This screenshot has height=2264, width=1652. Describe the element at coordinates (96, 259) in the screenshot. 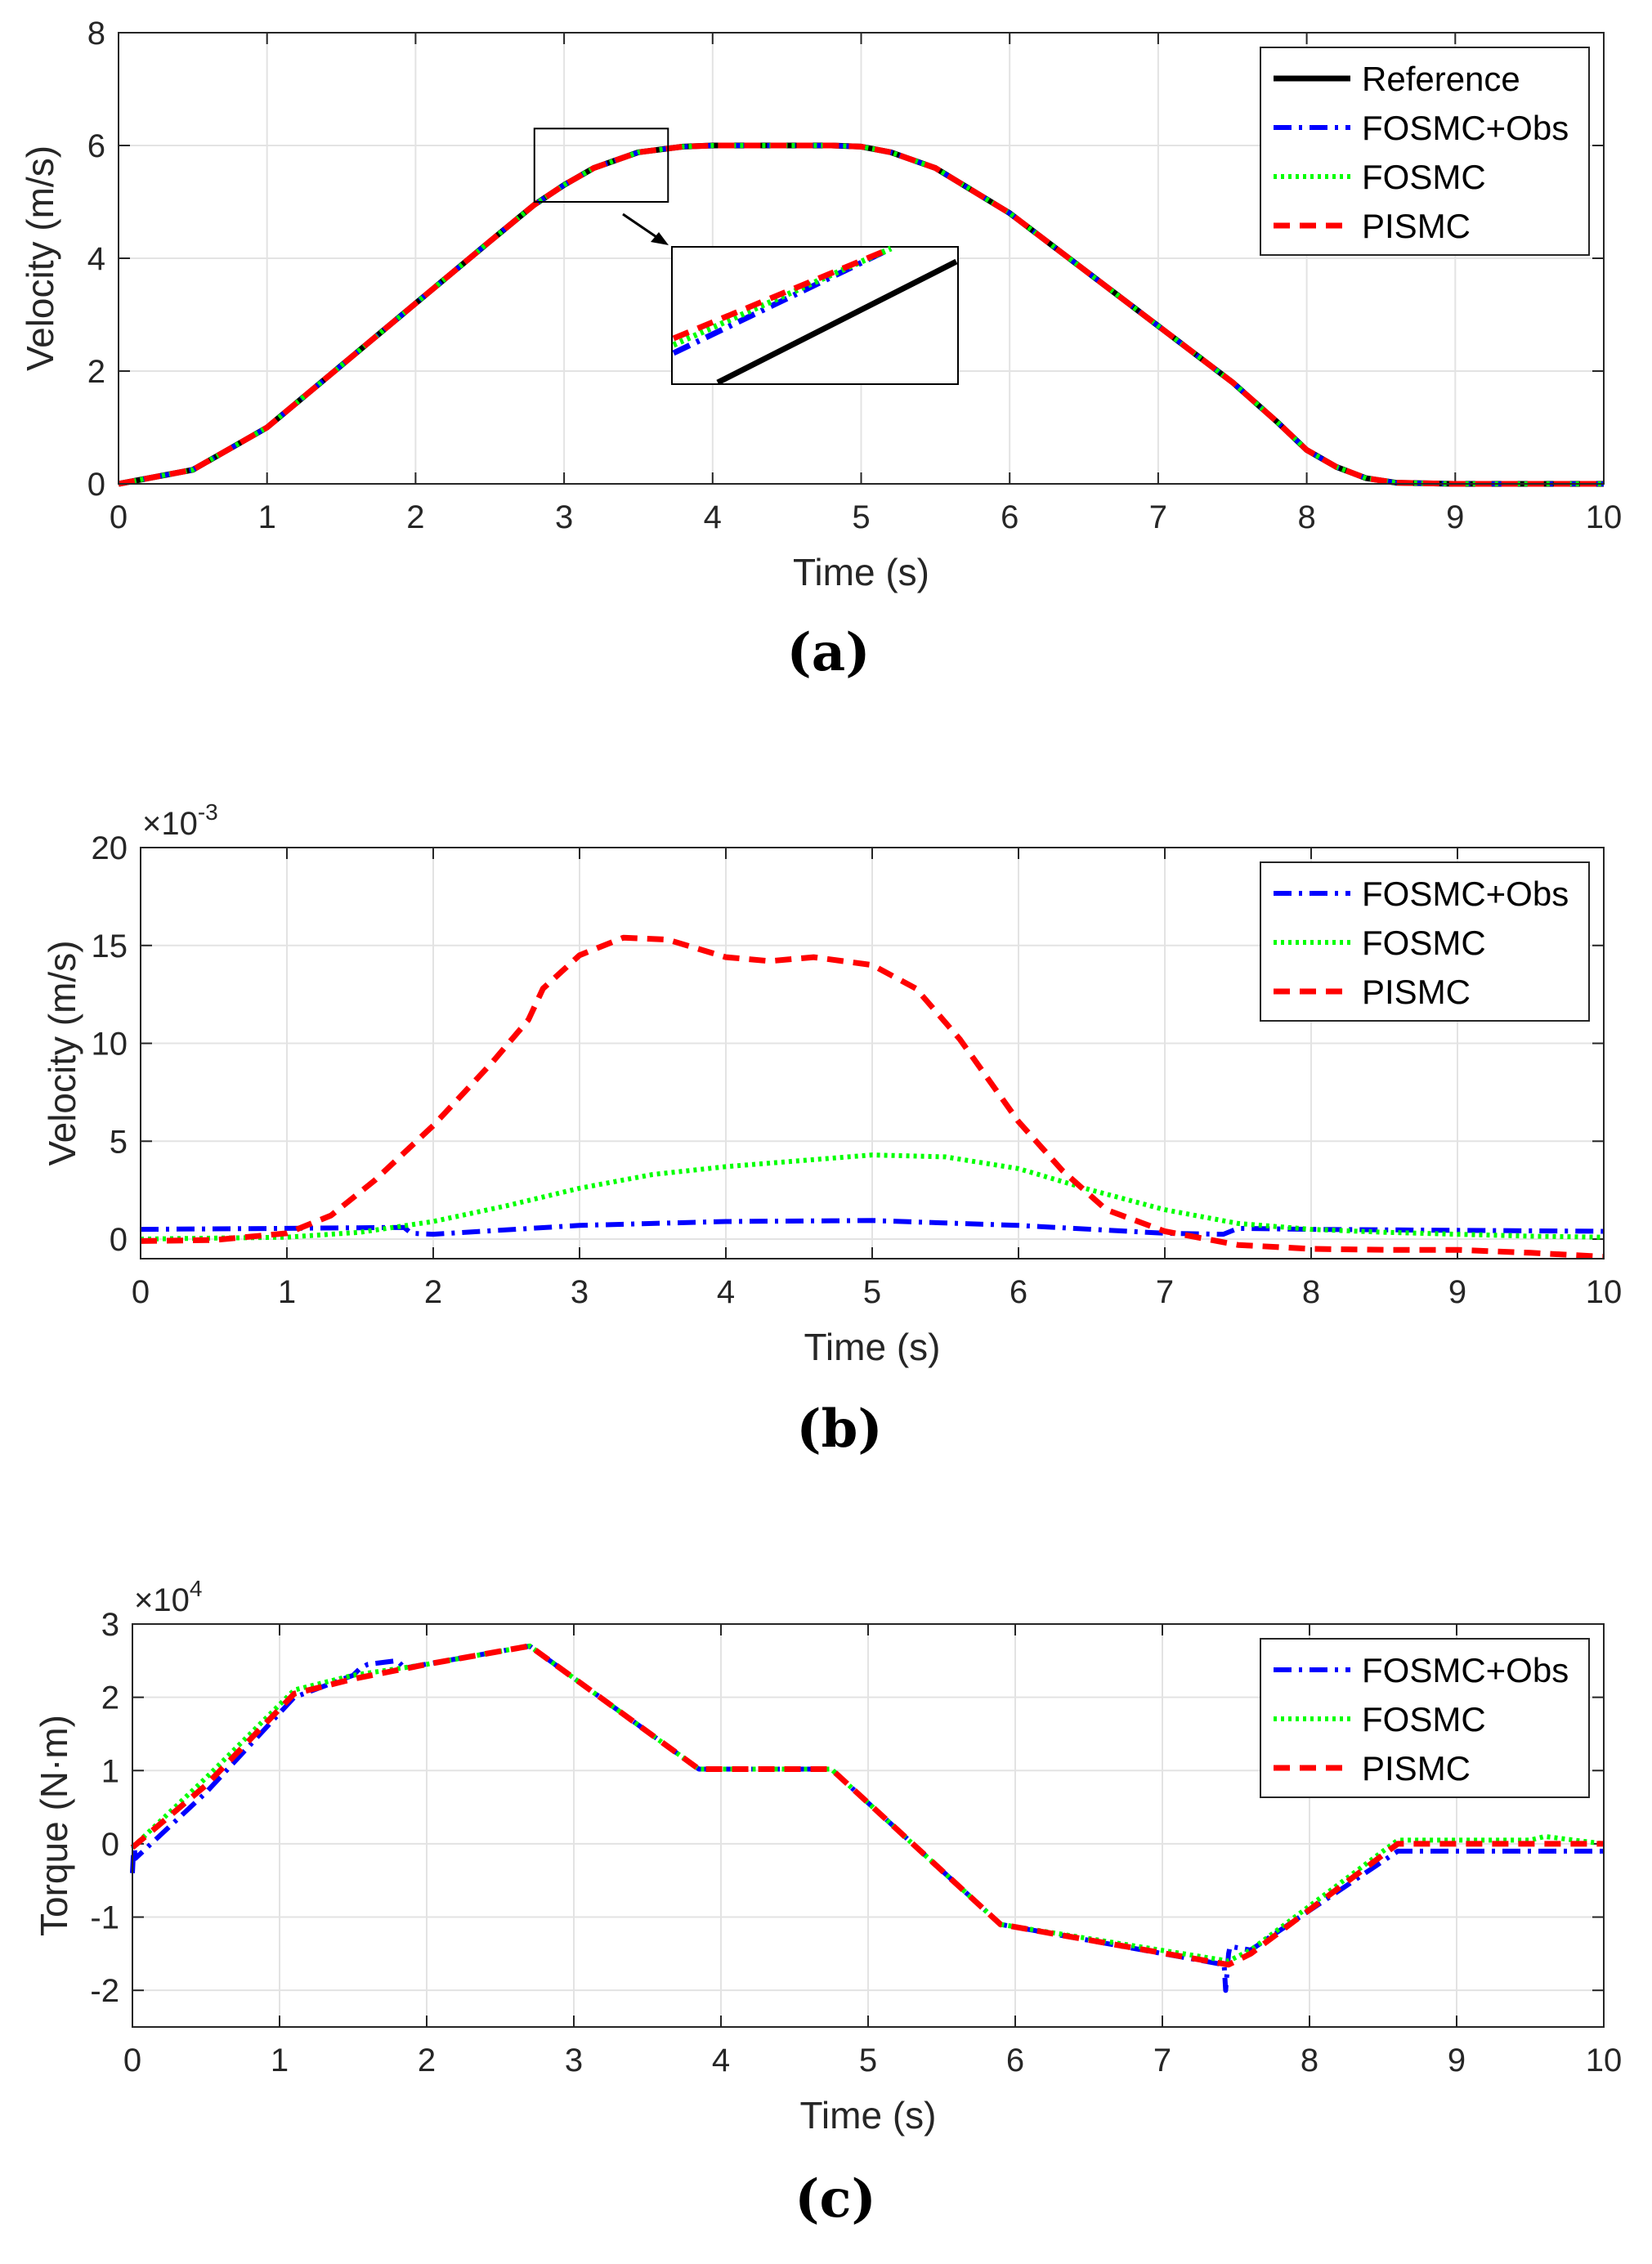

I see `y-tick-label: 4` at that location.